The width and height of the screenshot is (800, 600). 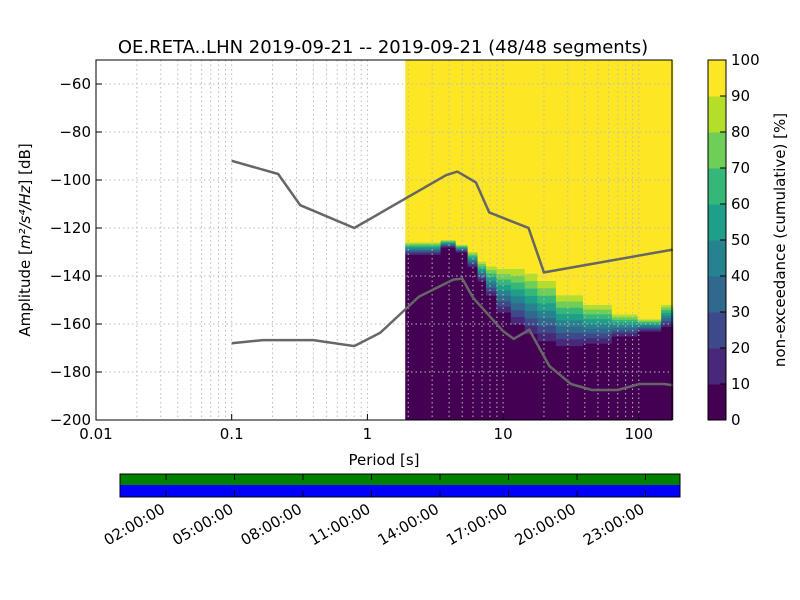 I want to click on y-tick-label: −160, so click(x=70, y=324).